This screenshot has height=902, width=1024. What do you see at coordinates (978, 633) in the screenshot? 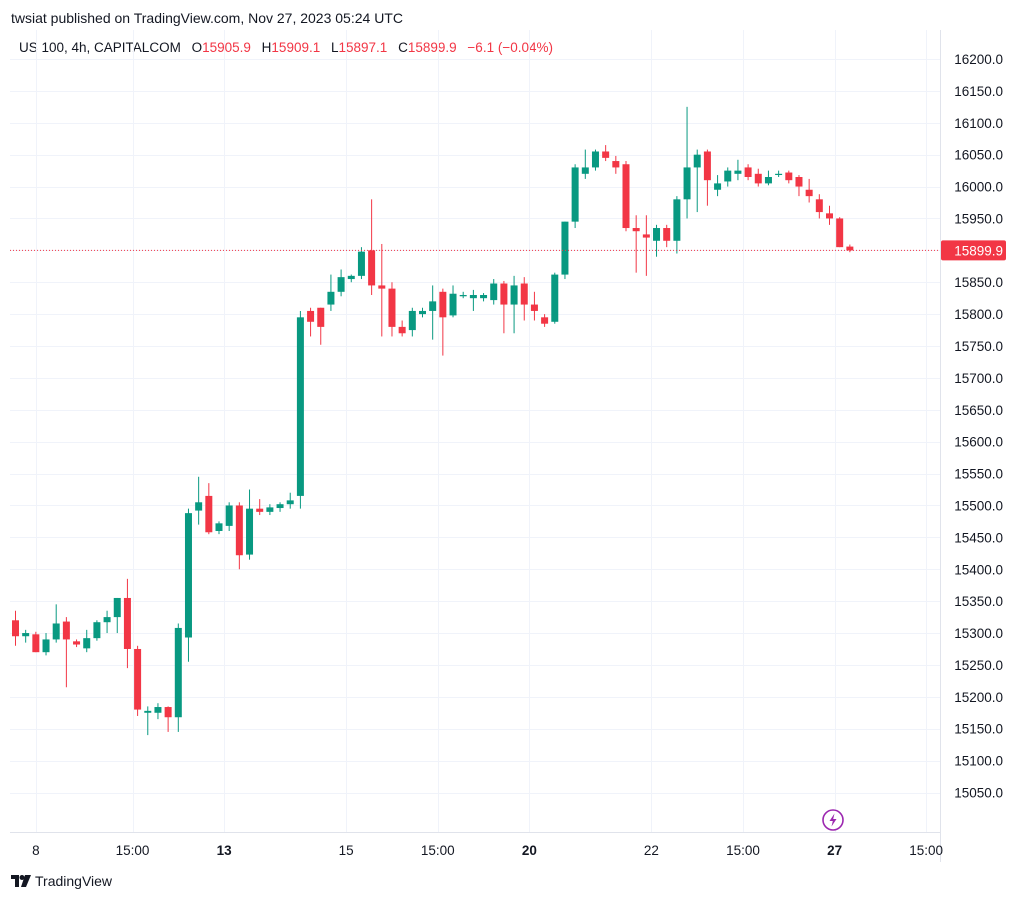
I see `y-tick-label: 15300.0` at bounding box center [978, 633].